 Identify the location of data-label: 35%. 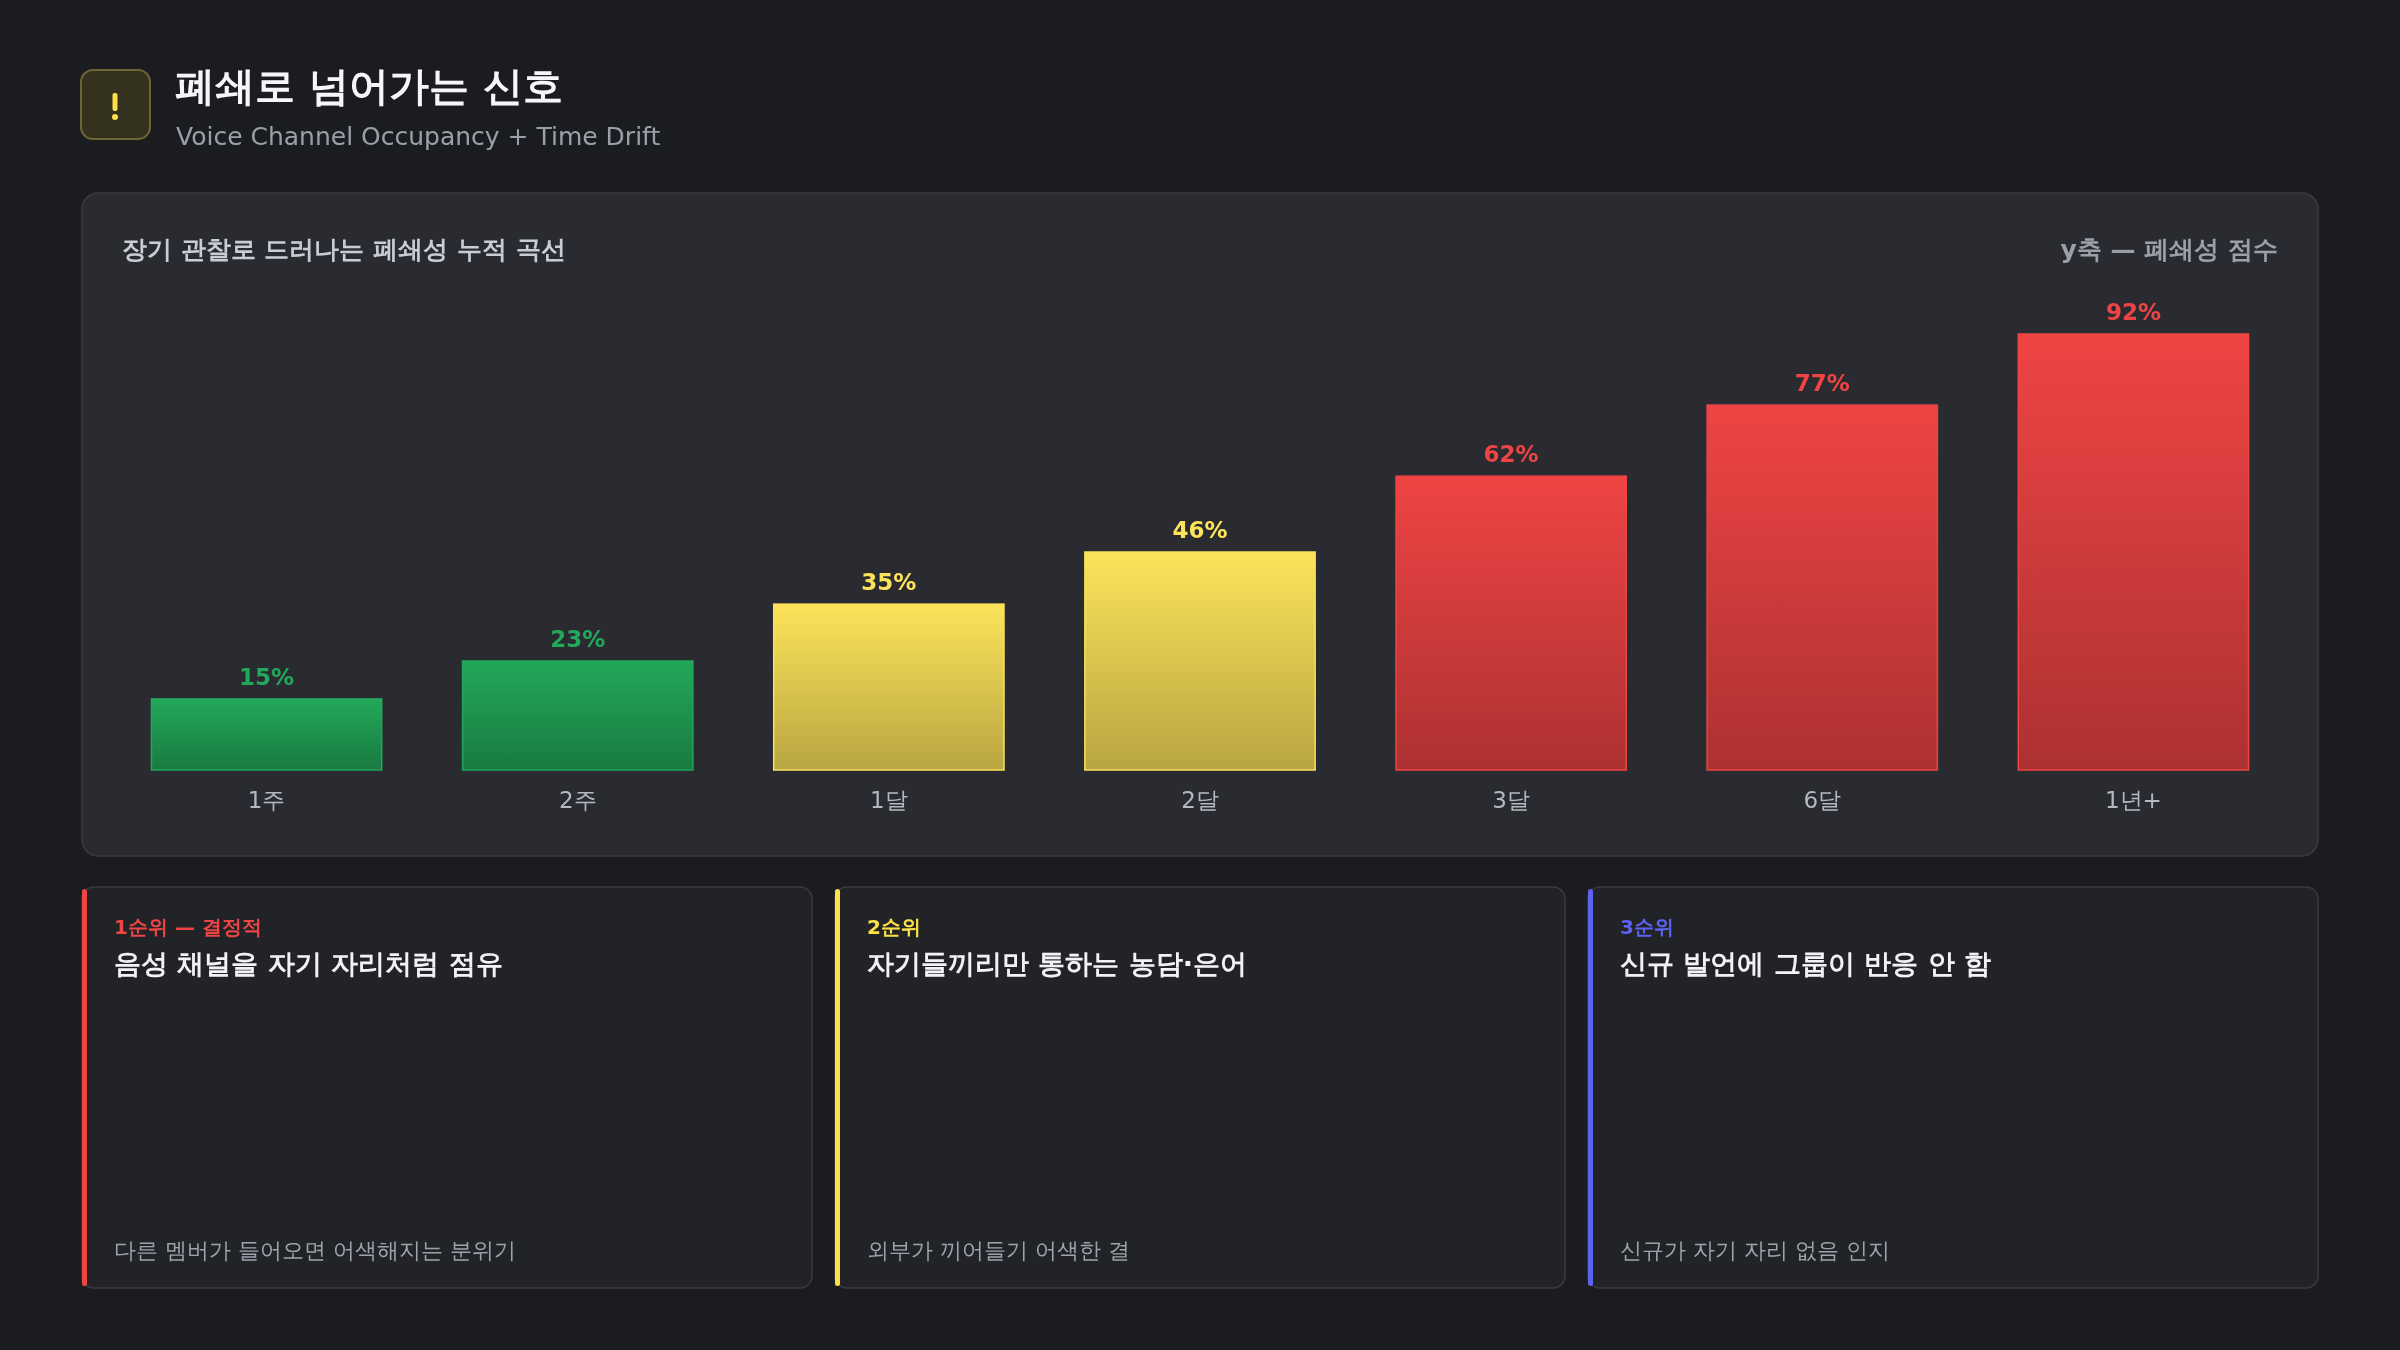
(889, 582).